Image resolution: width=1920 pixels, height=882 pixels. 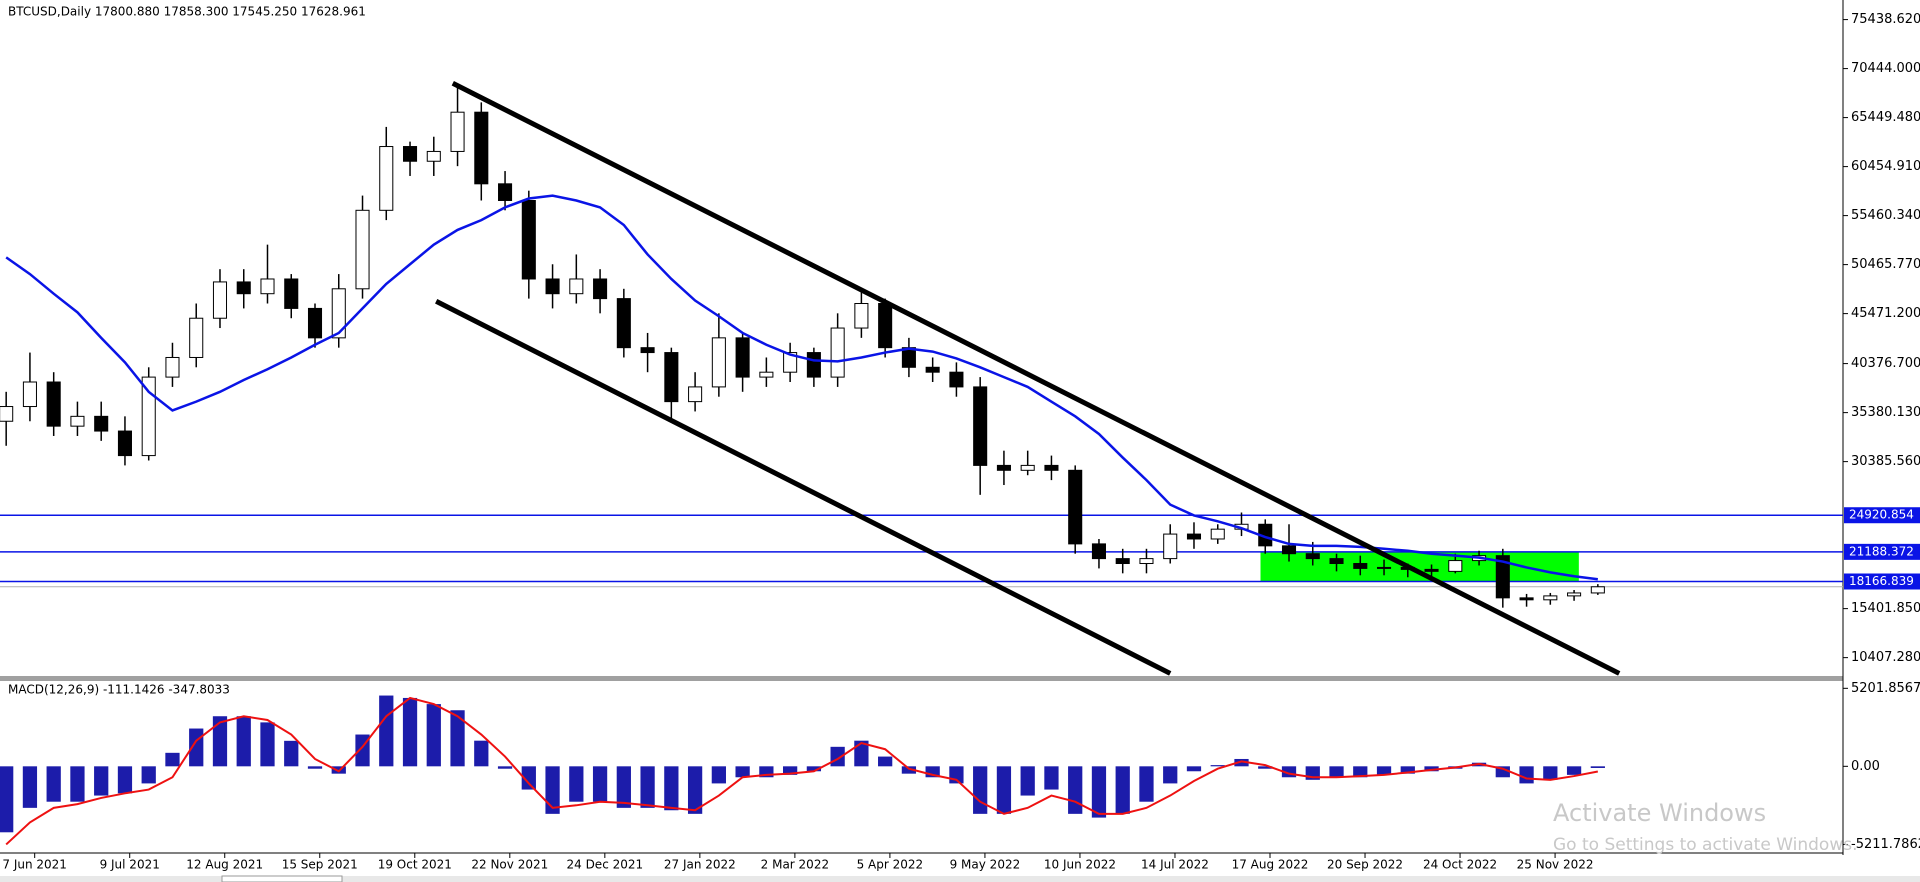 What do you see at coordinates (34, 865) in the screenshot?
I see `x-tick-label: 7 Jun 2021` at bounding box center [34, 865].